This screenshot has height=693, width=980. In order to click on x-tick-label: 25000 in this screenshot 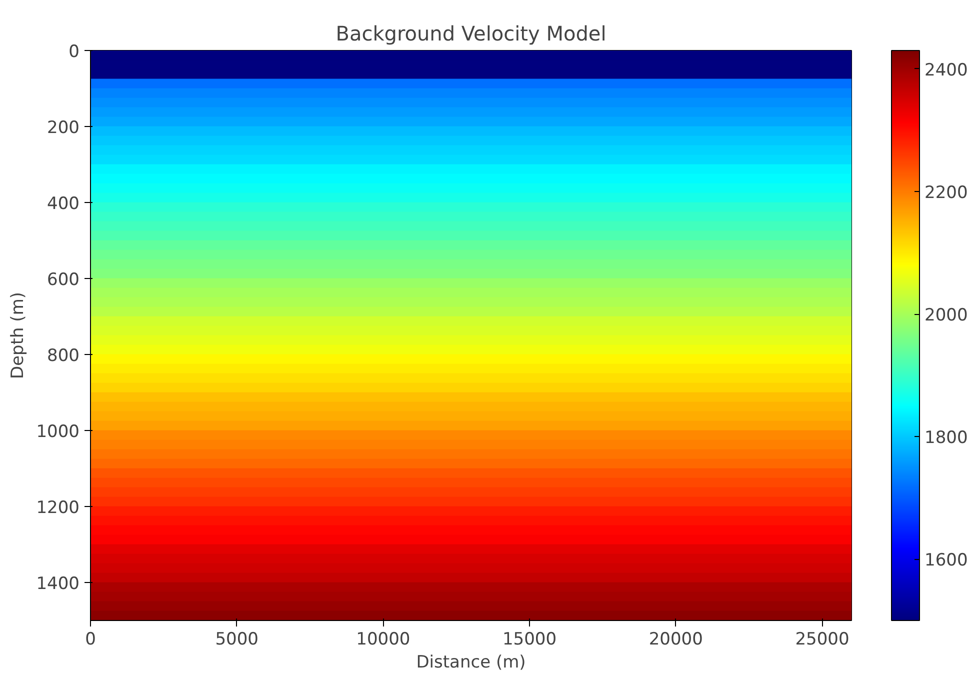, I will do `click(822, 640)`.